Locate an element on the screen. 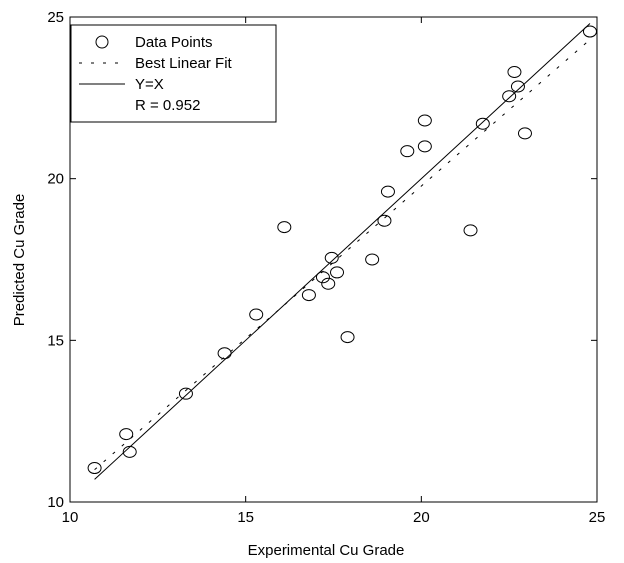  x-tick-label: 25 is located at coordinates (597, 517).